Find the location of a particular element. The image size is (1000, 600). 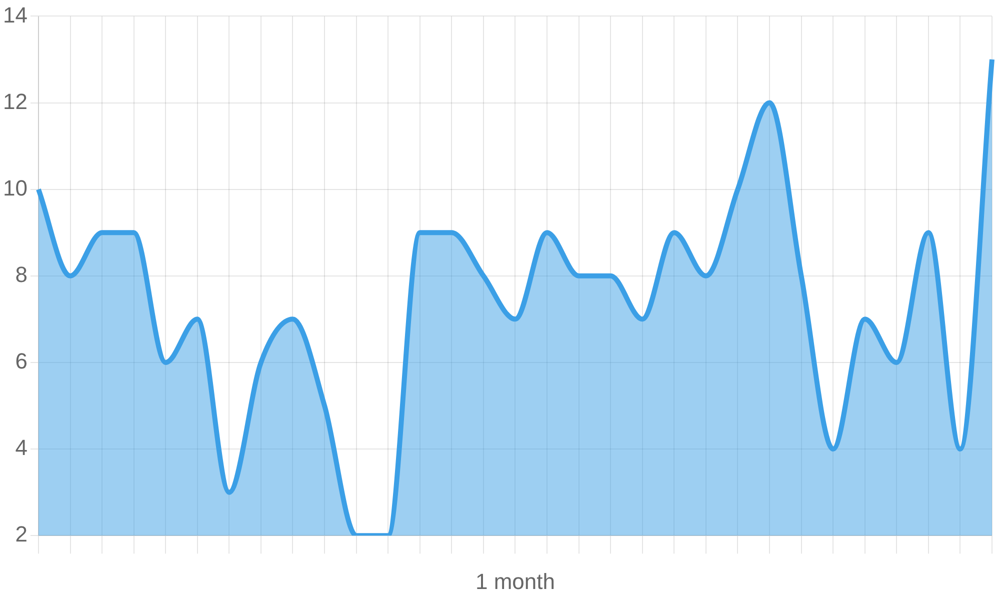

y-tick-label: 12 is located at coordinates (15, 101).